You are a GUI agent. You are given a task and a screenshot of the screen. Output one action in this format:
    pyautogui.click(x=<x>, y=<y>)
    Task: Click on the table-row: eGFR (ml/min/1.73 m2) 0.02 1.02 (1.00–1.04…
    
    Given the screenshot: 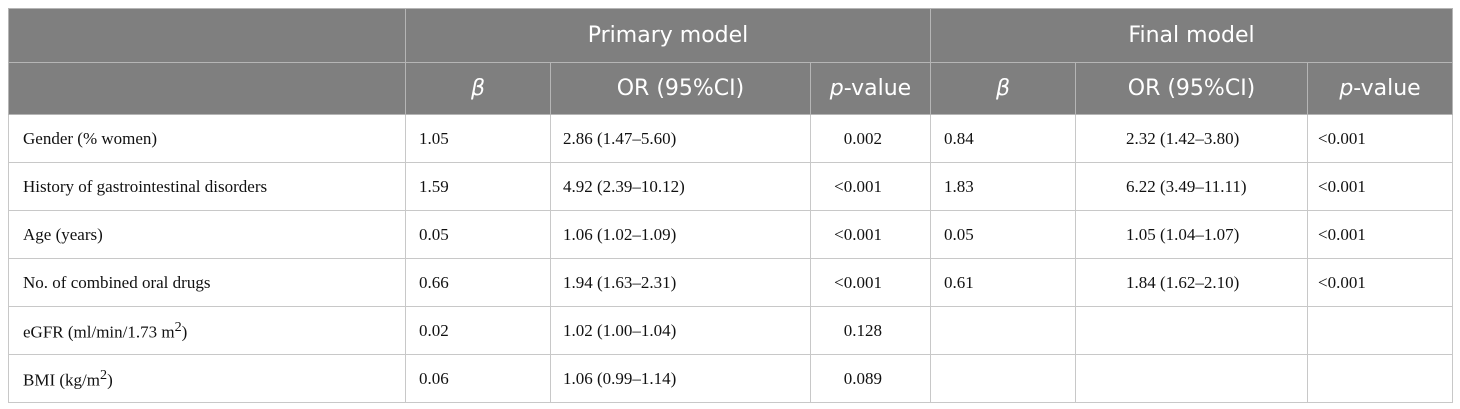 What is the action you would take?
    pyautogui.click(x=731, y=330)
    